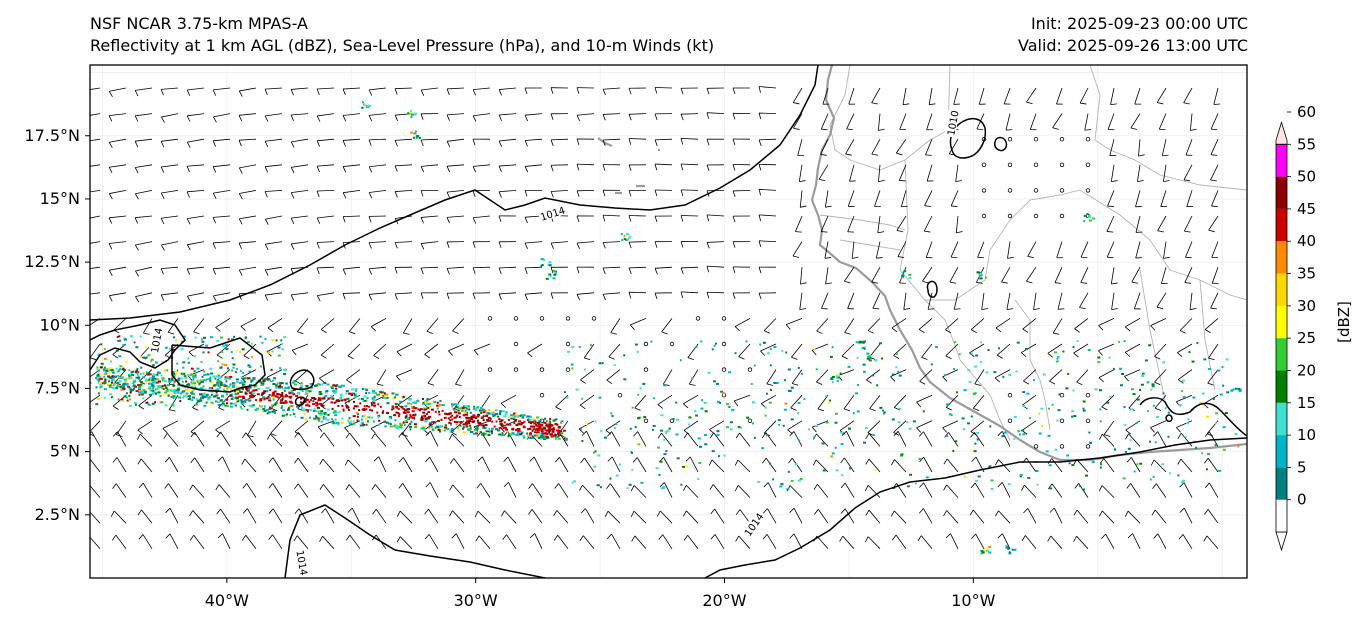 Image resolution: width=1366 pixels, height=623 pixels. Describe the element at coordinates (1281, 386) in the screenshot. I see `colorbar-segment` at that location.